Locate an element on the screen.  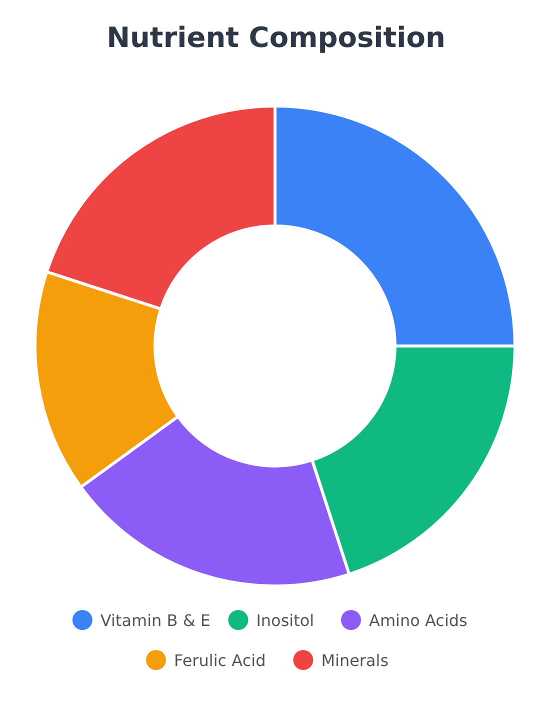
legend-label: Minerals is located at coordinates (355, 660).